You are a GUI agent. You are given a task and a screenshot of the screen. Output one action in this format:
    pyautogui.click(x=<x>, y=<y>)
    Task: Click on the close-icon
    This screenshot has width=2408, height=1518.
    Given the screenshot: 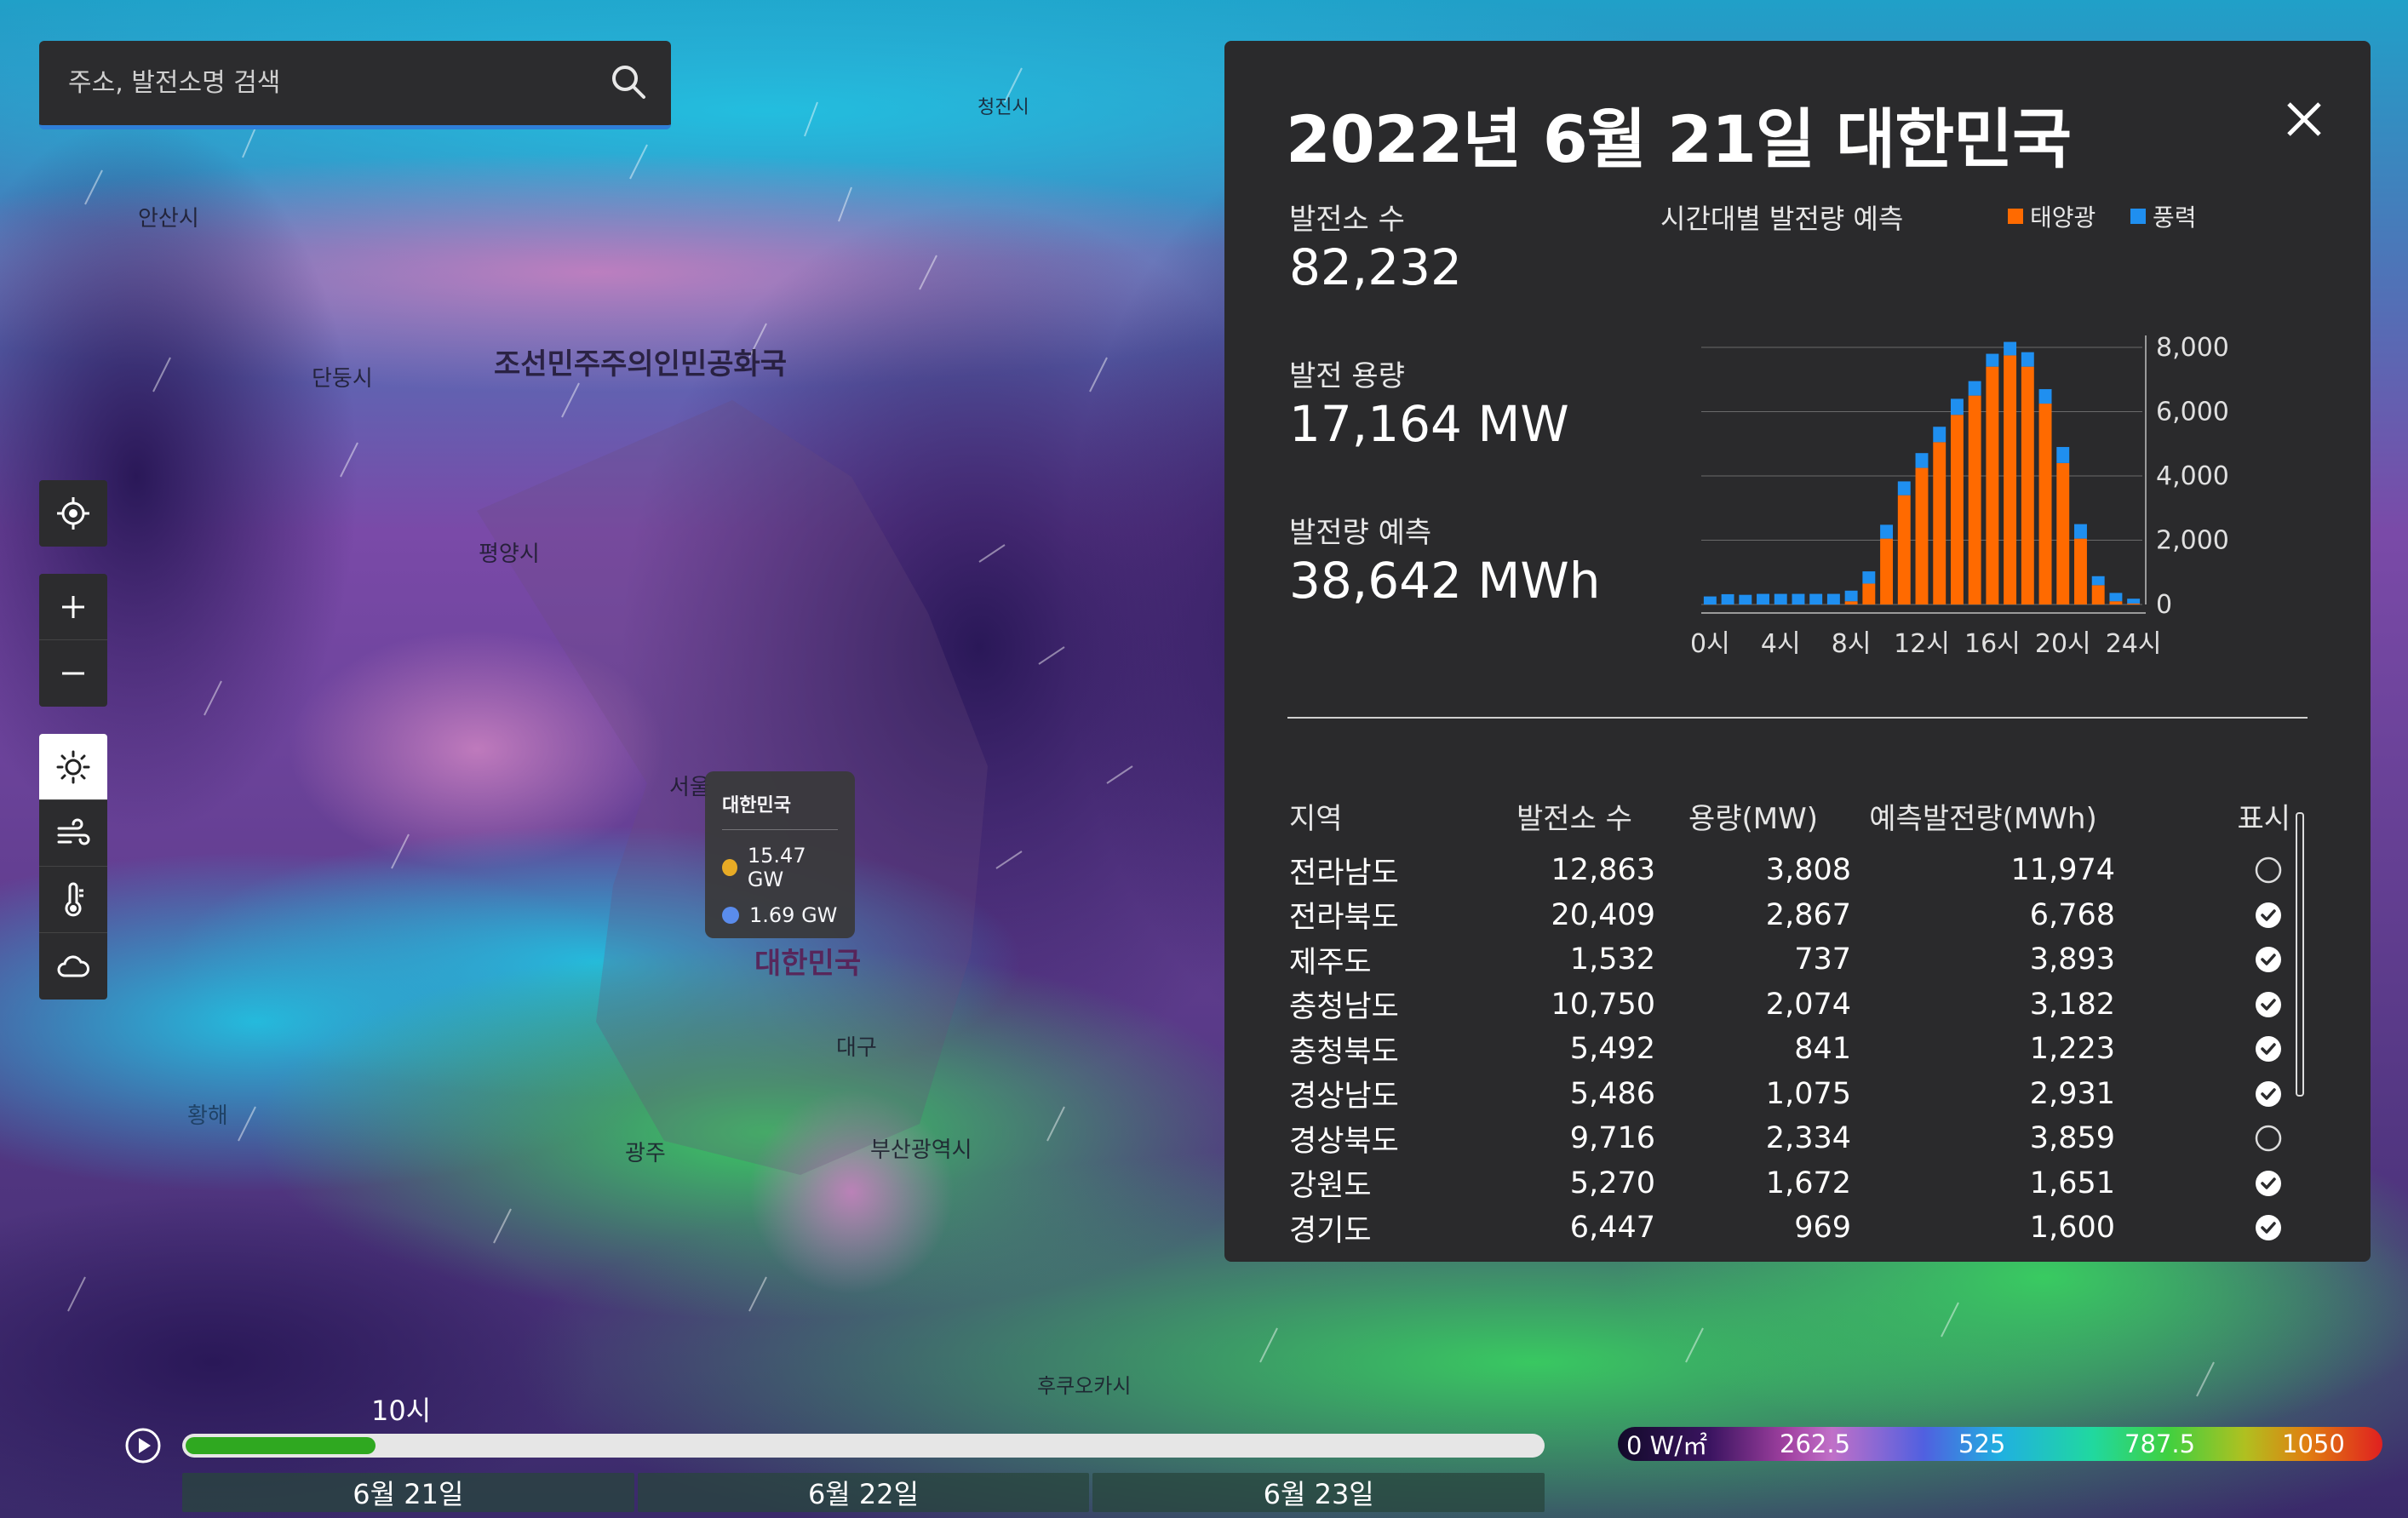 What is the action you would take?
    pyautogui.click(x=2304, y=119)
    